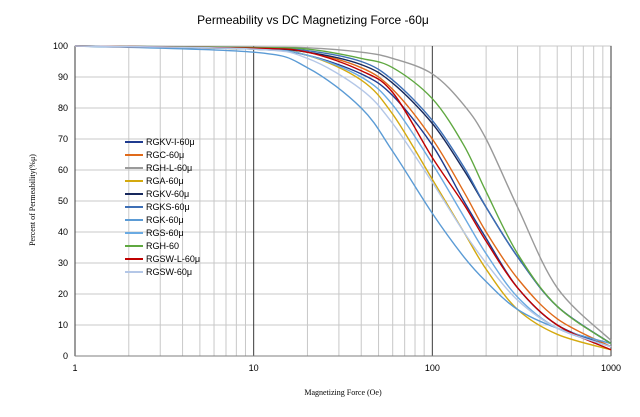 Image resolution: width=640 pixels, height=417 pixels. What do you see at coordinates (165, 220) in the screenshot?
I see `legend-label: RGK-60μ` at bounding box center [165, 220].